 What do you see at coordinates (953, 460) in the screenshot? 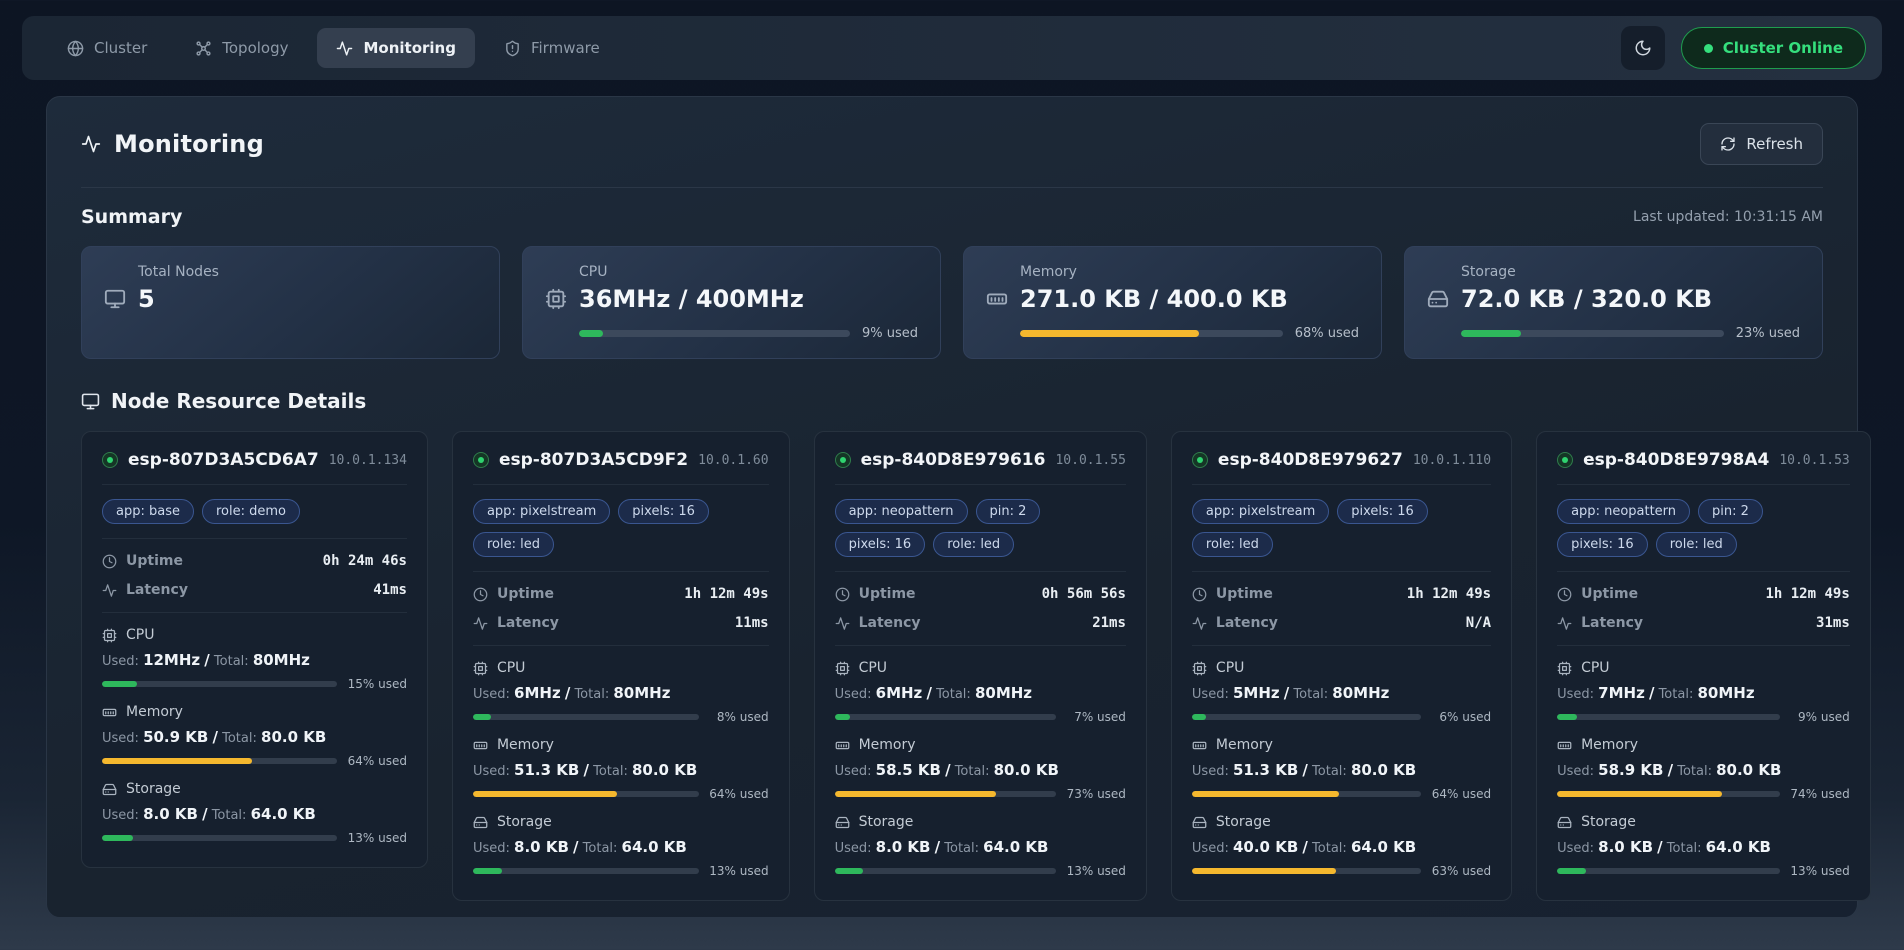
I see `node-name: esp-840D8E979616` at bounding box center [953, 460].